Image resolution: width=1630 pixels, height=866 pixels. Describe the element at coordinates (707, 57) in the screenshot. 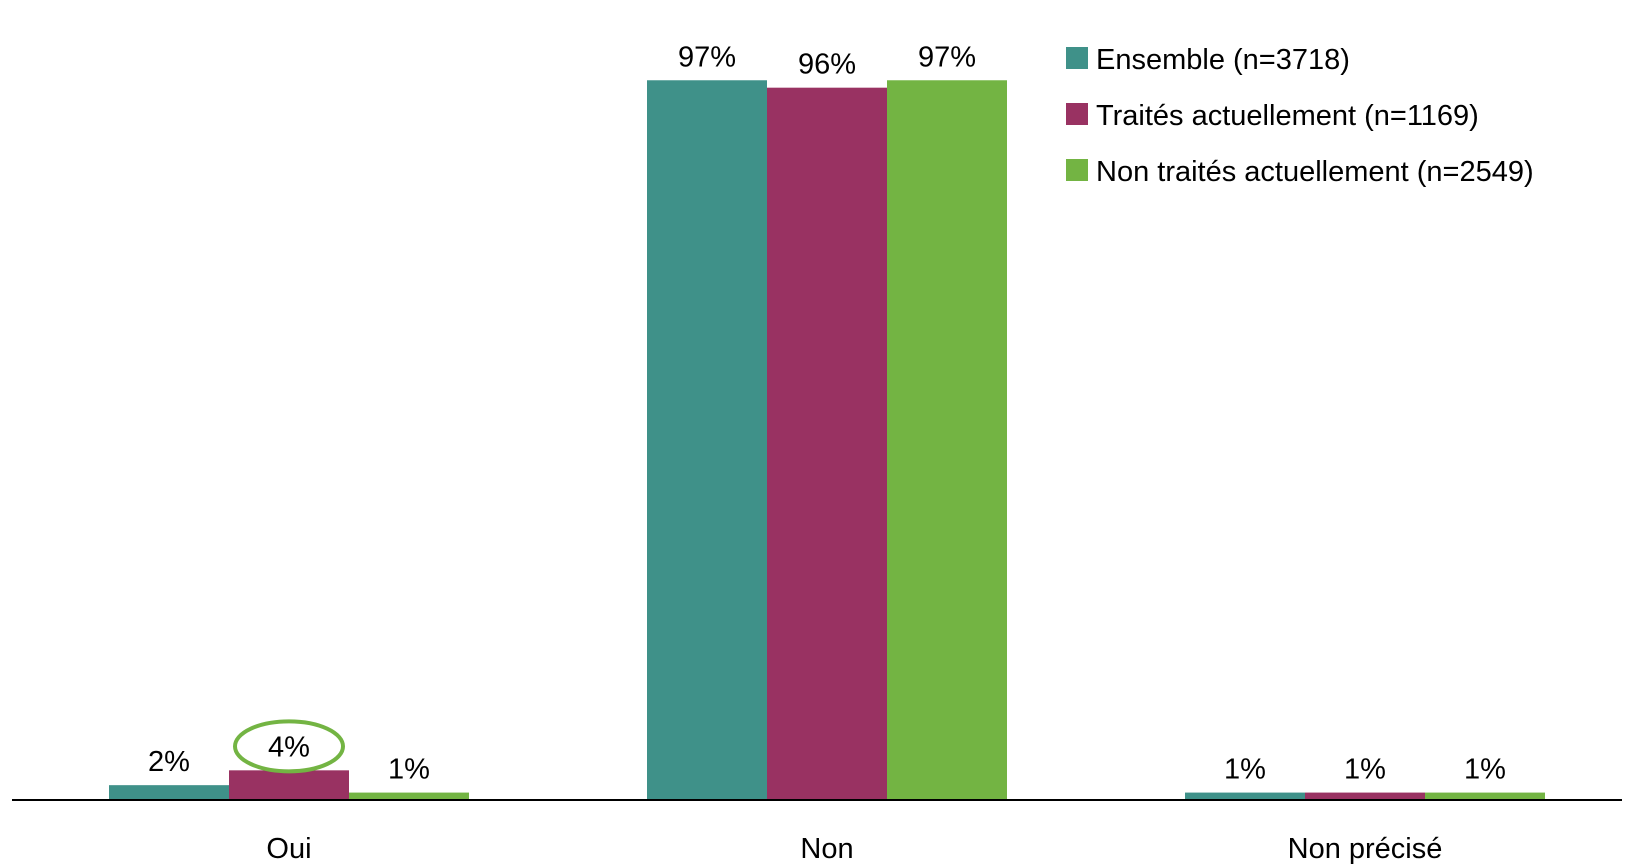

I see `data-label-non-series-1: 97%` at that location.